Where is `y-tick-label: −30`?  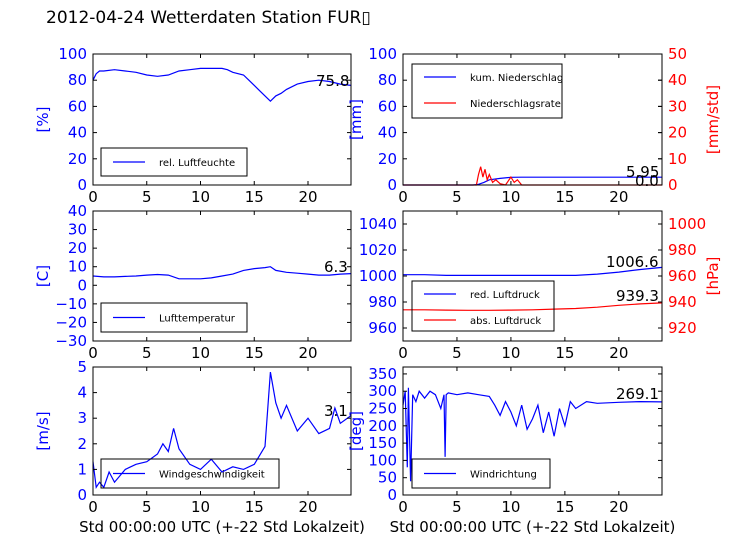 y-tick-label: −30 is located at coordinates (71, 341).